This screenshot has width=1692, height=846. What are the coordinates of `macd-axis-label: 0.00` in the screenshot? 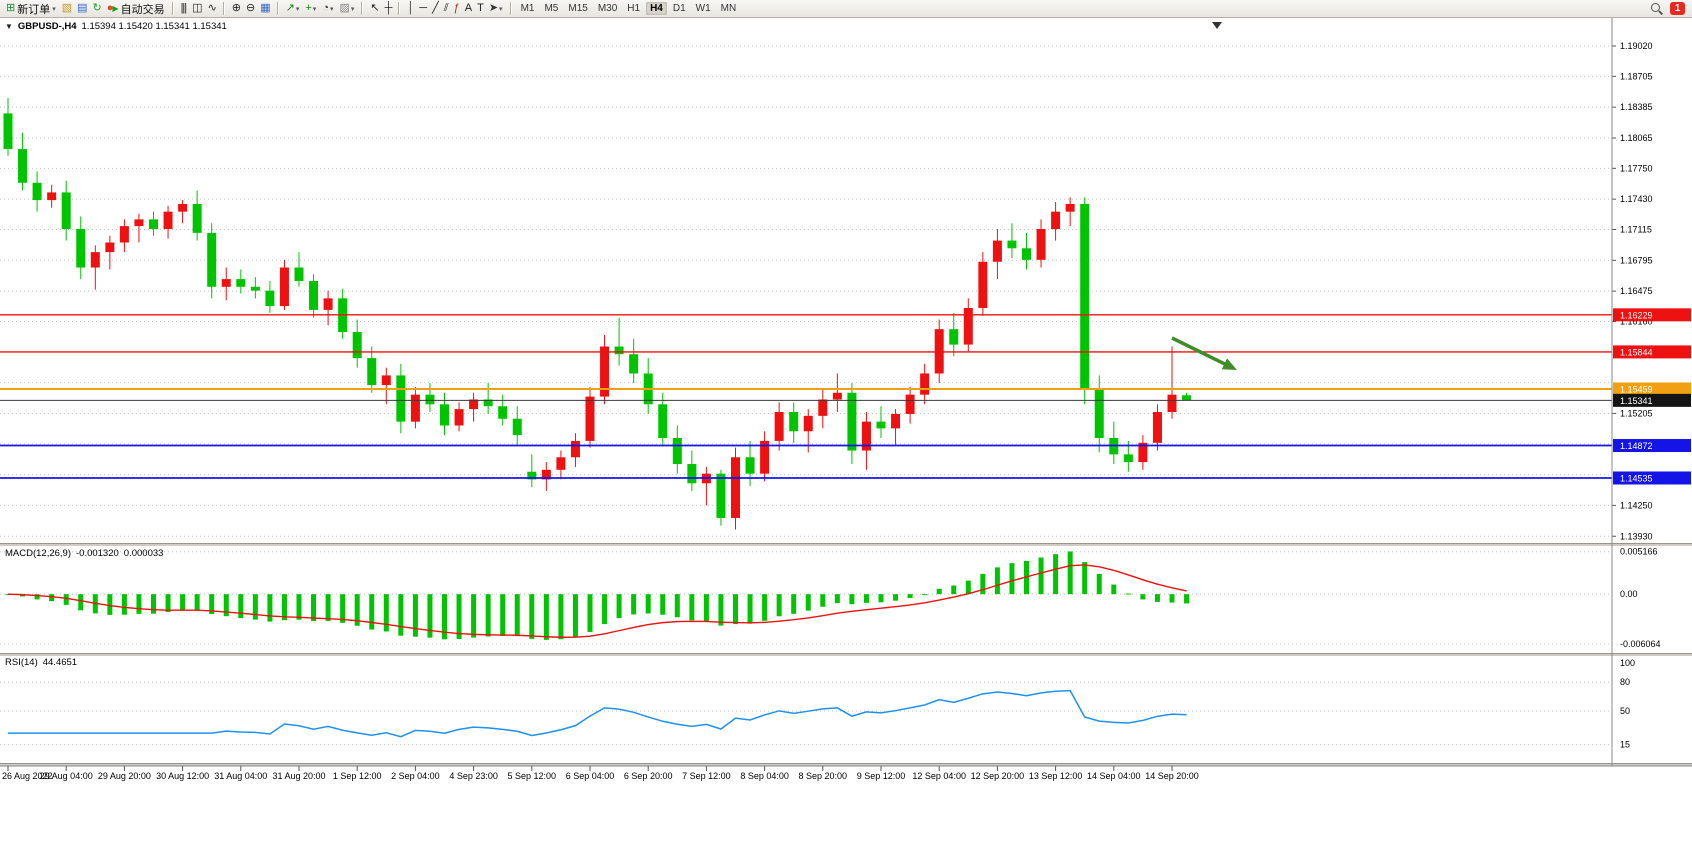 It's located at (1629, 594).